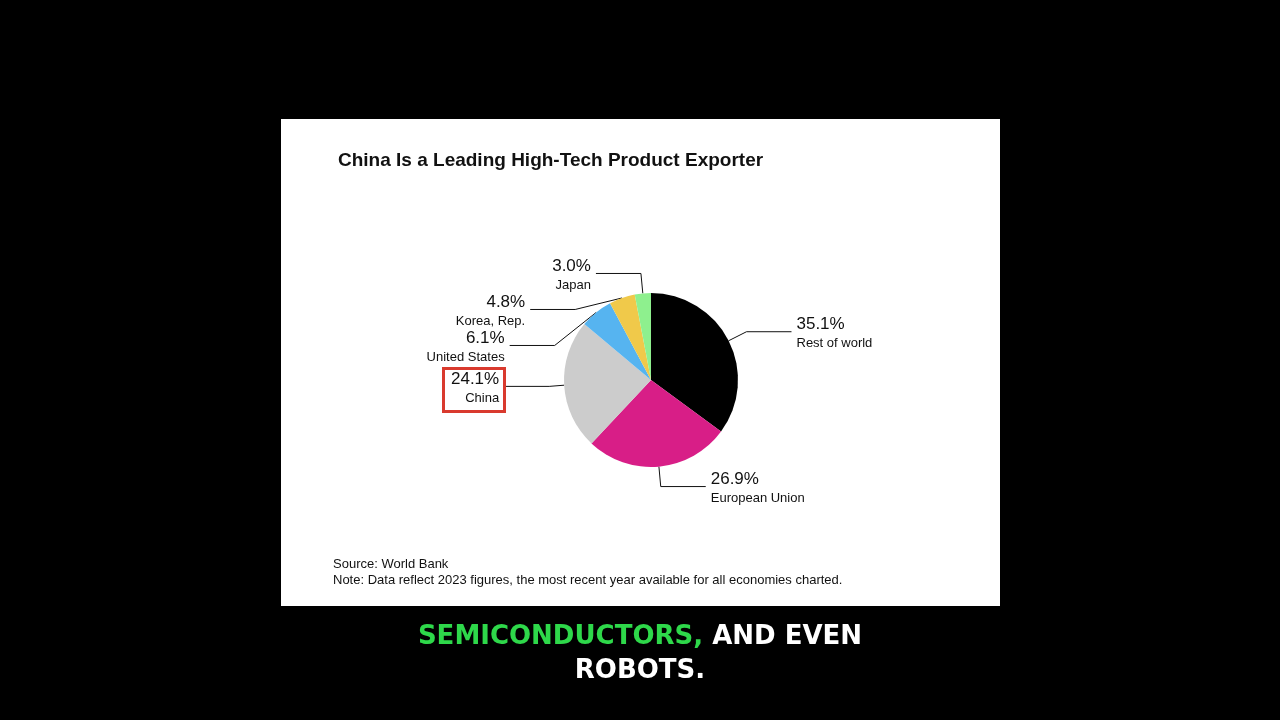 The height and width of the screenshot is (720, 1280). What do you see at coordinates (757, 498) in the screenshot?
I see `slice-label: European Union` at bounding box center [757, 498].